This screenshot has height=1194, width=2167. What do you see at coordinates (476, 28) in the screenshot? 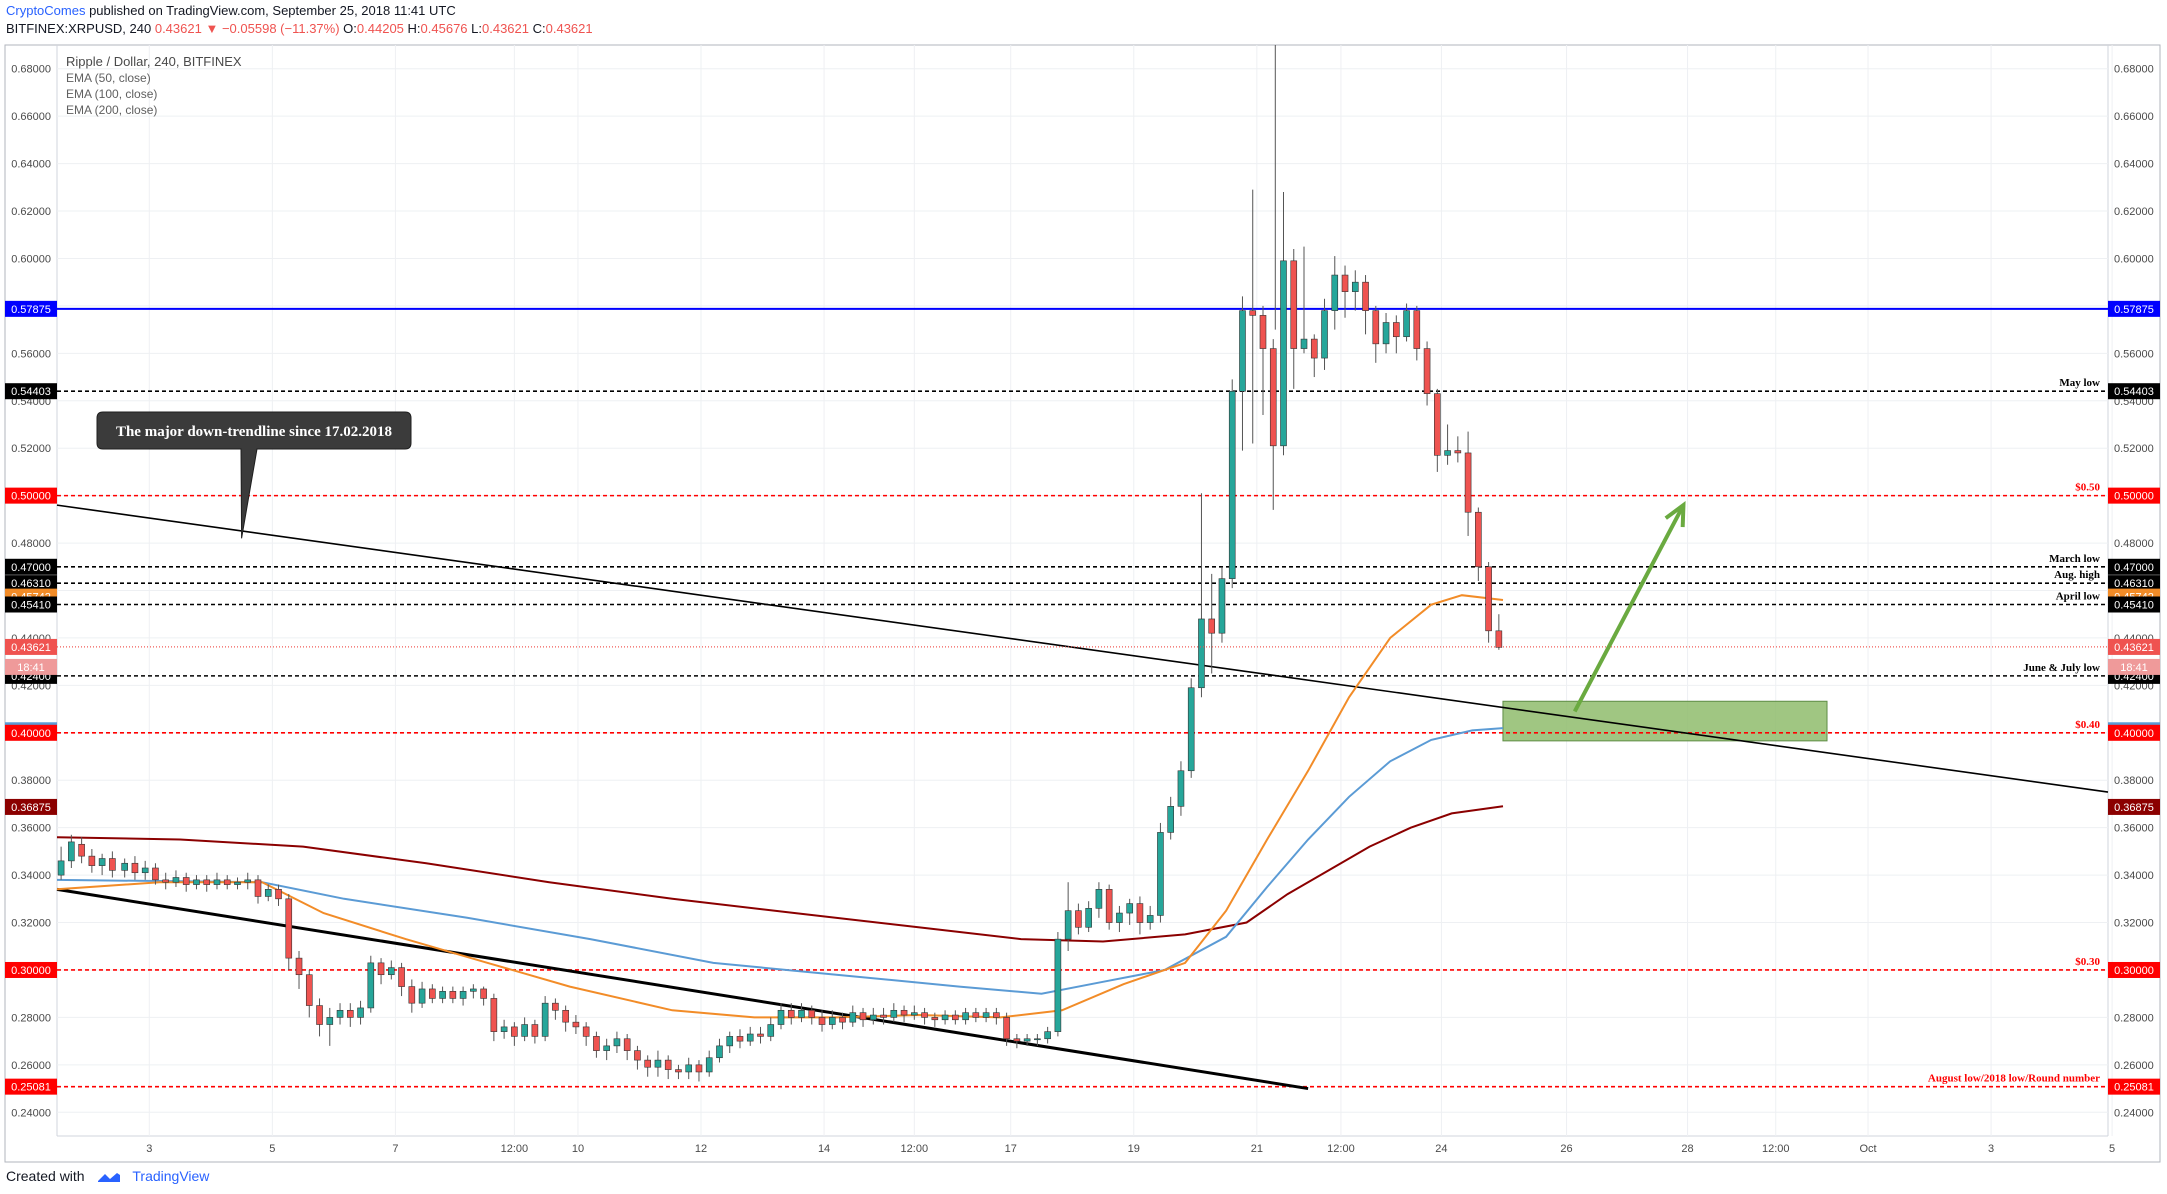
I see `low-label: L:` at bounding box center [476, 28].